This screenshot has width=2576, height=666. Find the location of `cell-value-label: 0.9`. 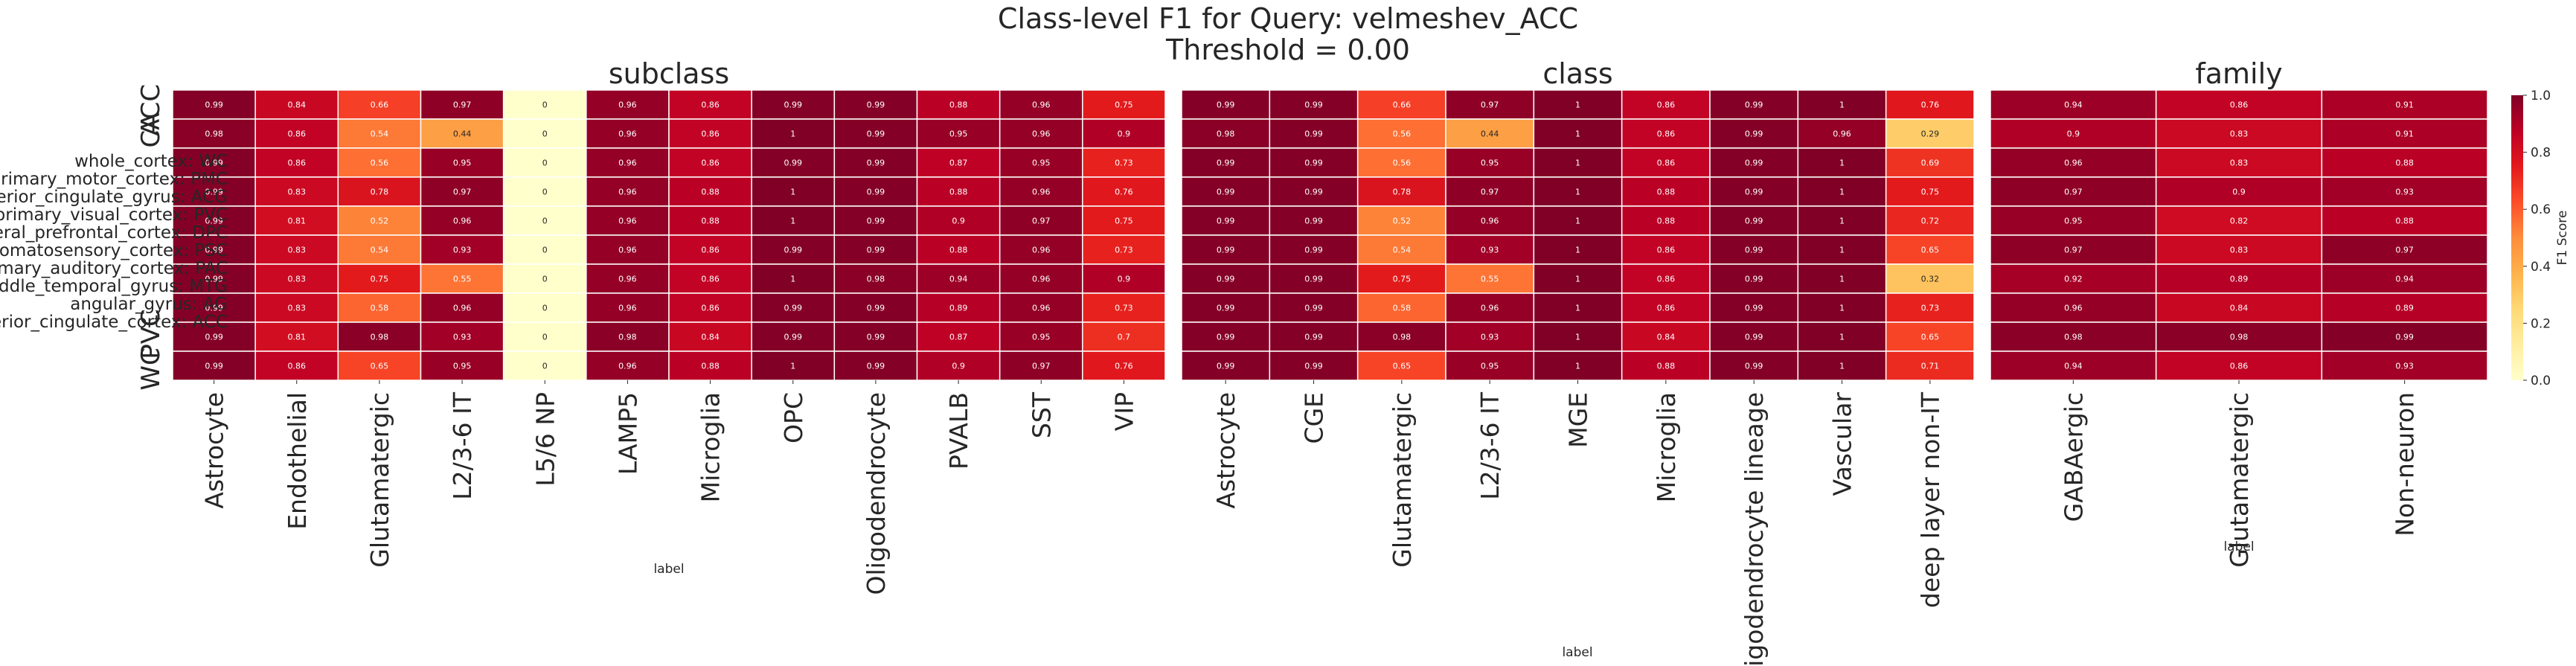

cell-value-label: 0.9 is located at coordinates (1124, 134).